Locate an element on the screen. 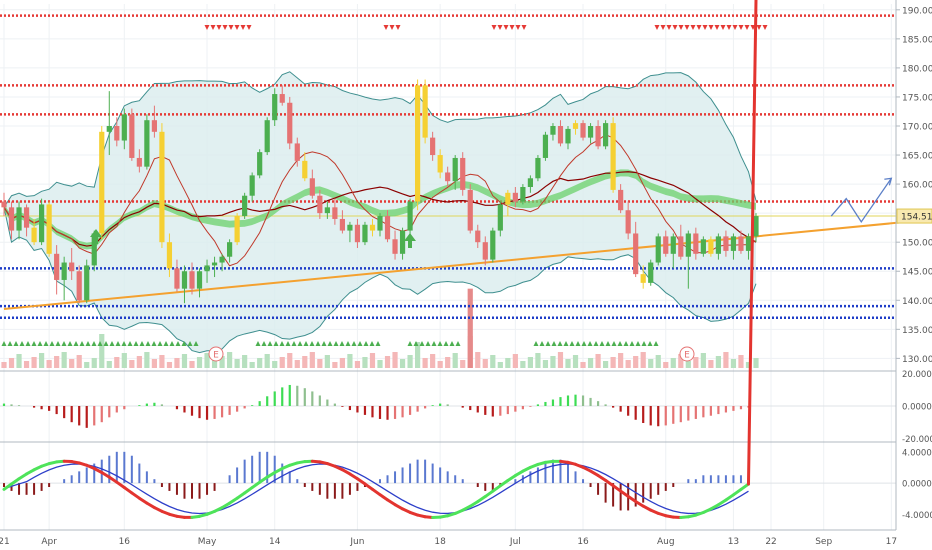 The width and height of the screenshot is (932, 550). price-tick-label-5: 165.00 is located at coordinates (917, 157).